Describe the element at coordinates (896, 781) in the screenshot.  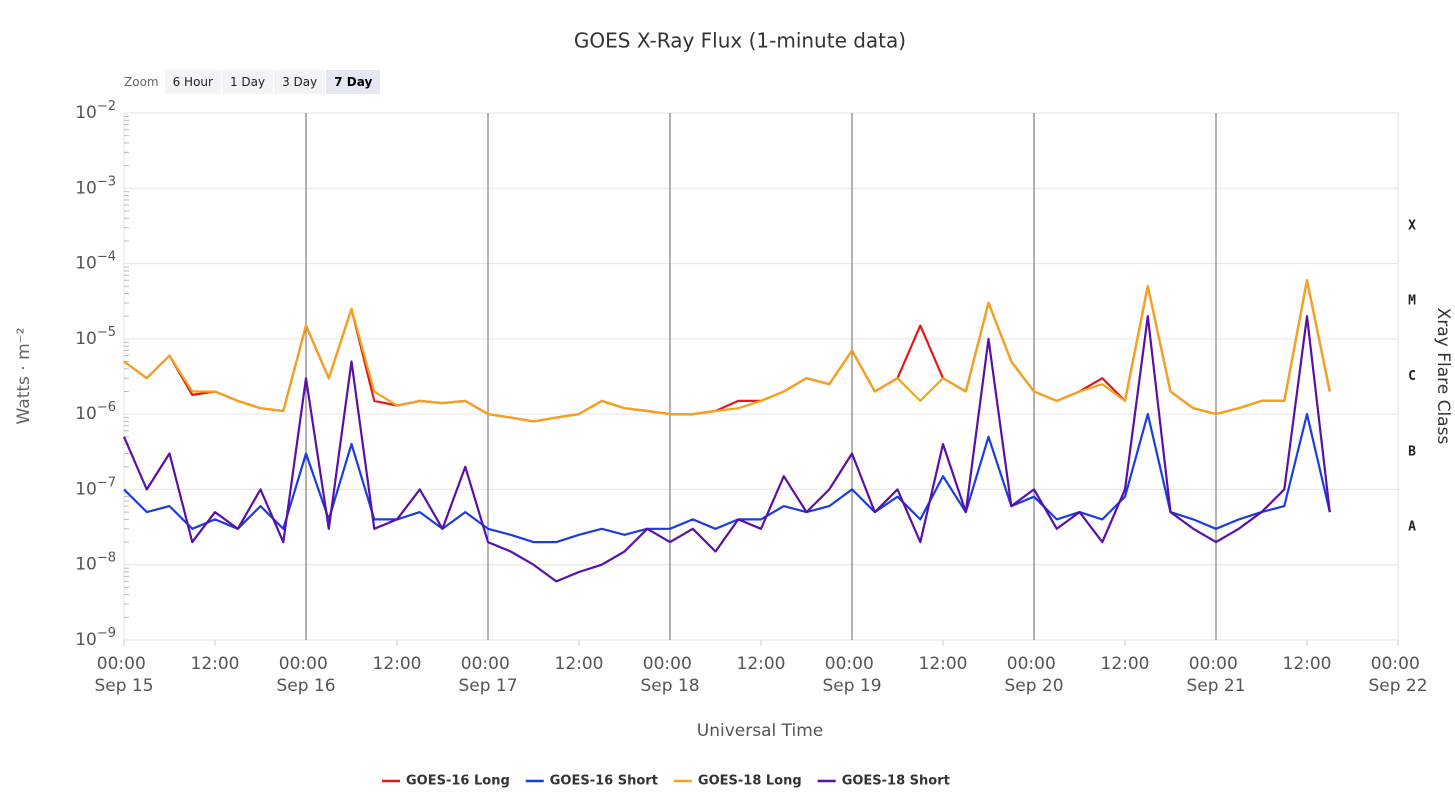
I see `legend-label: GOES-18 Short` at that location.